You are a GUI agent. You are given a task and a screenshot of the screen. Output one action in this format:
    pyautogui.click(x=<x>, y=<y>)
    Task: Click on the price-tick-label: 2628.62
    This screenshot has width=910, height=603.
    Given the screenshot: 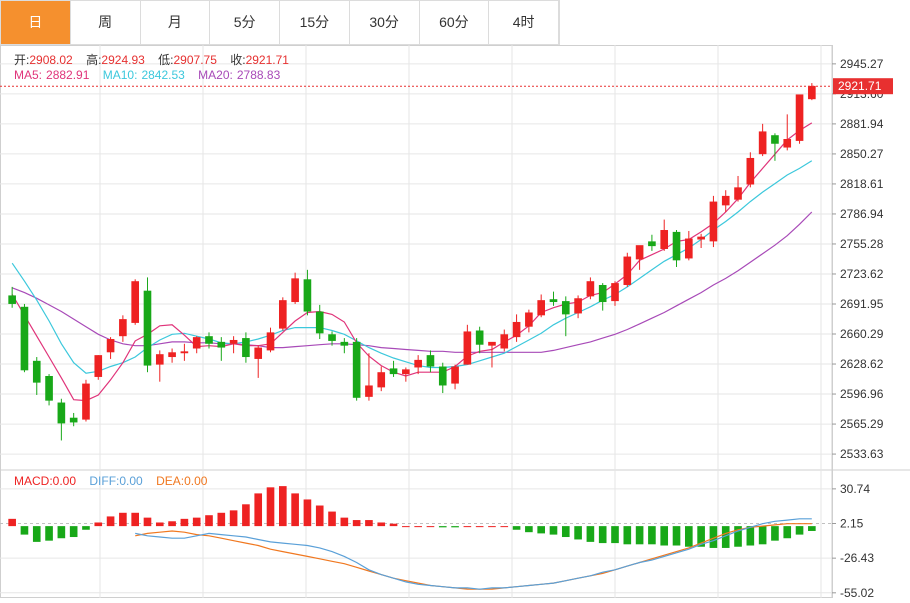 What is the action you would take?
    pyautogui.click(x=862, y=364)
    